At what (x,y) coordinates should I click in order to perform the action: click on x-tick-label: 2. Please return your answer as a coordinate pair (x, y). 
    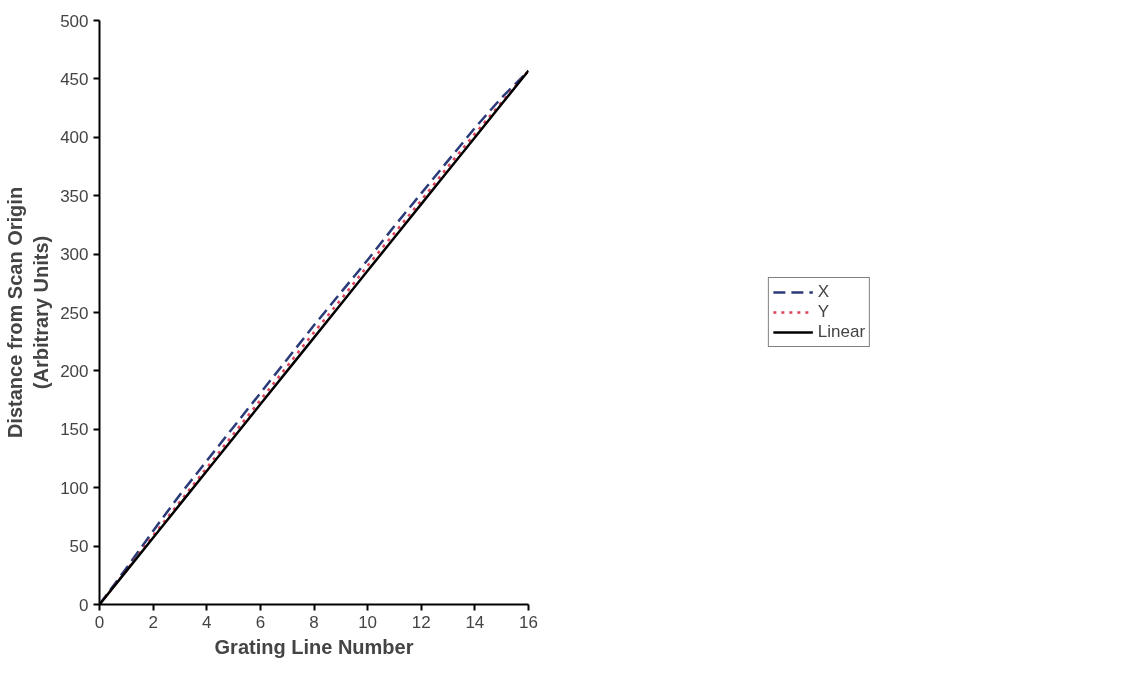
    Looking at the image, I should click on (153, 622).